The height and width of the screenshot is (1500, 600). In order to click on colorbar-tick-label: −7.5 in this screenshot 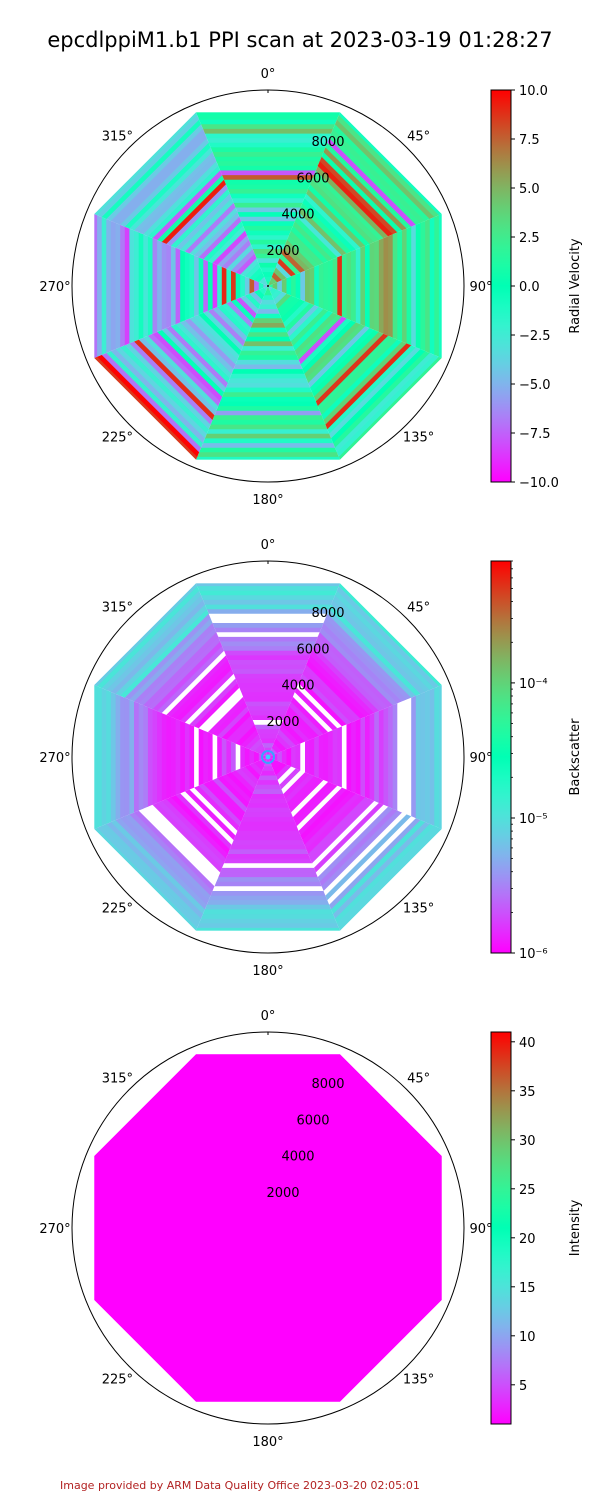, I will do `click(535, 434)`.